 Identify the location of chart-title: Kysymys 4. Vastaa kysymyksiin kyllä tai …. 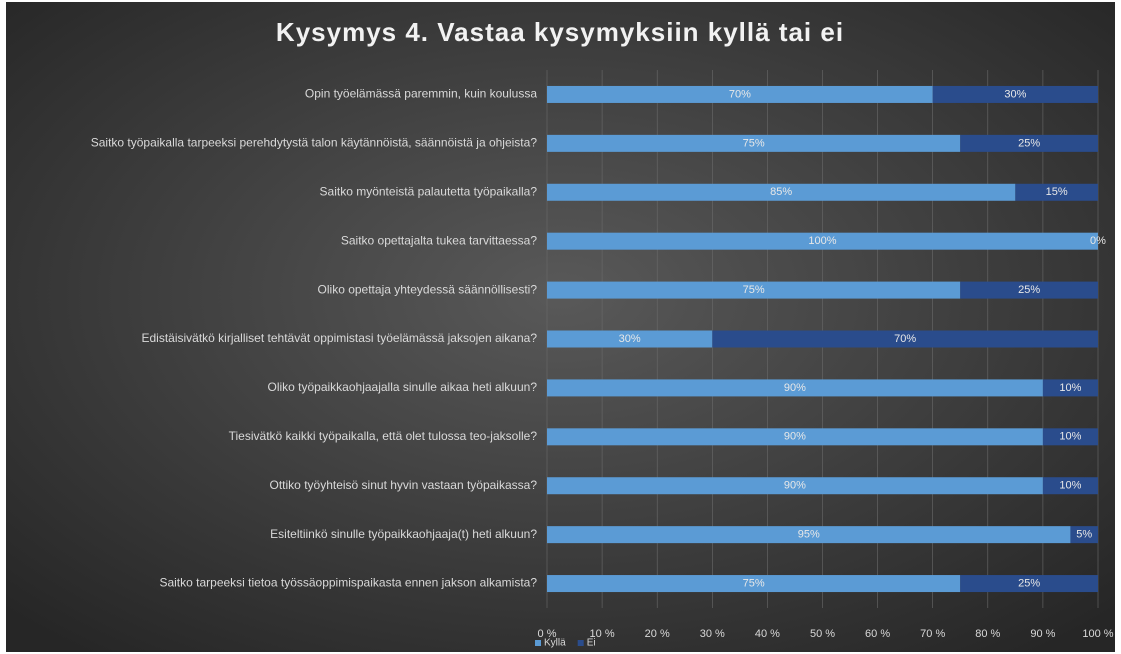
(560, 32).